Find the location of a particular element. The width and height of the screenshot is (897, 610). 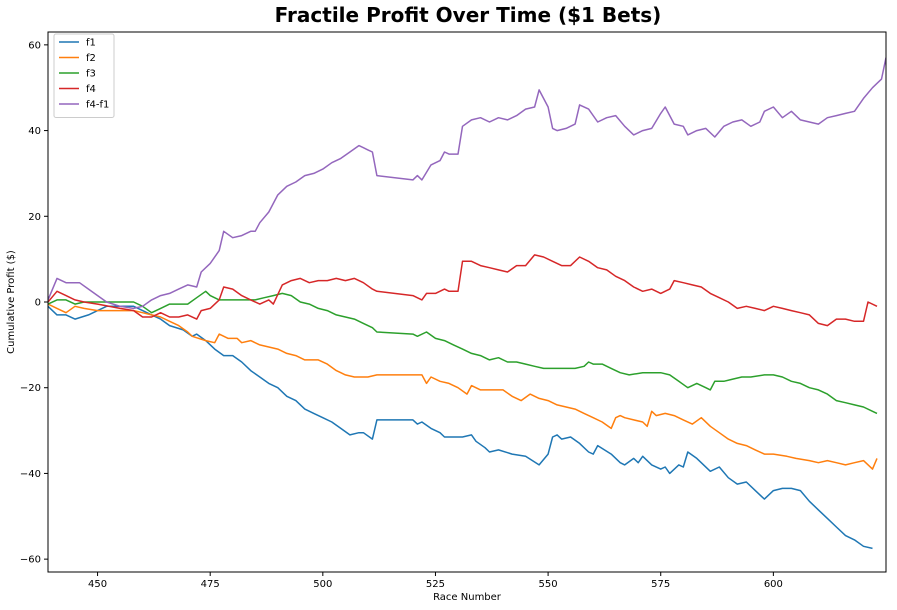

x-axis: 450 475 500 525 550 575 600 is located at coordinates (435, 581).